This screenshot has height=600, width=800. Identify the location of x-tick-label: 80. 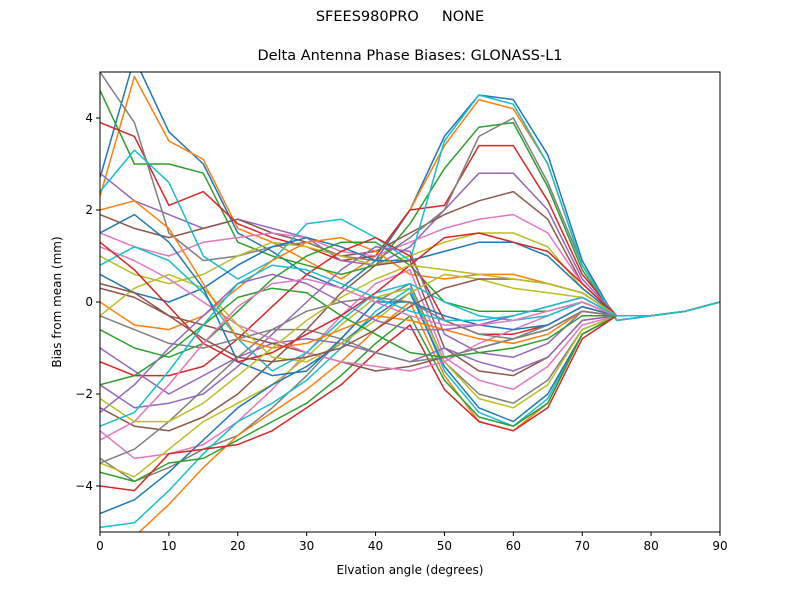
(650, 546).